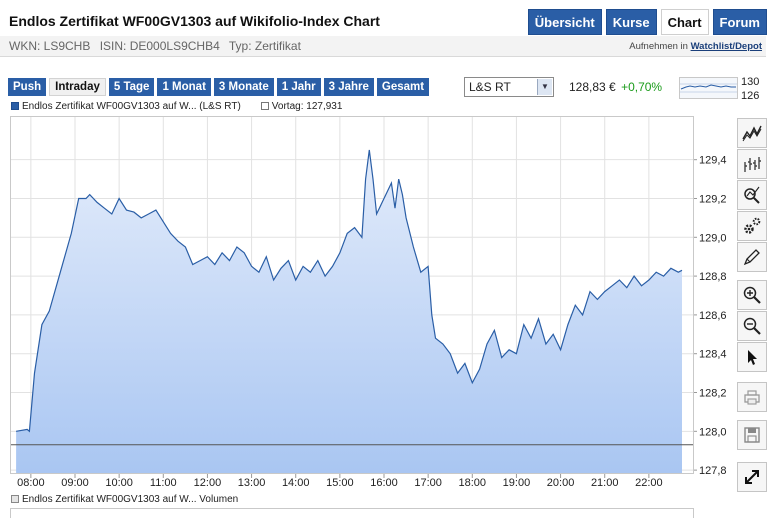 The height and width of the screenshot is (518, 781). What do you see at coordinates (403, 87) in the screenshot?
I see `period-gesamt-button: Gesamt` at bounding box center [403, 87].